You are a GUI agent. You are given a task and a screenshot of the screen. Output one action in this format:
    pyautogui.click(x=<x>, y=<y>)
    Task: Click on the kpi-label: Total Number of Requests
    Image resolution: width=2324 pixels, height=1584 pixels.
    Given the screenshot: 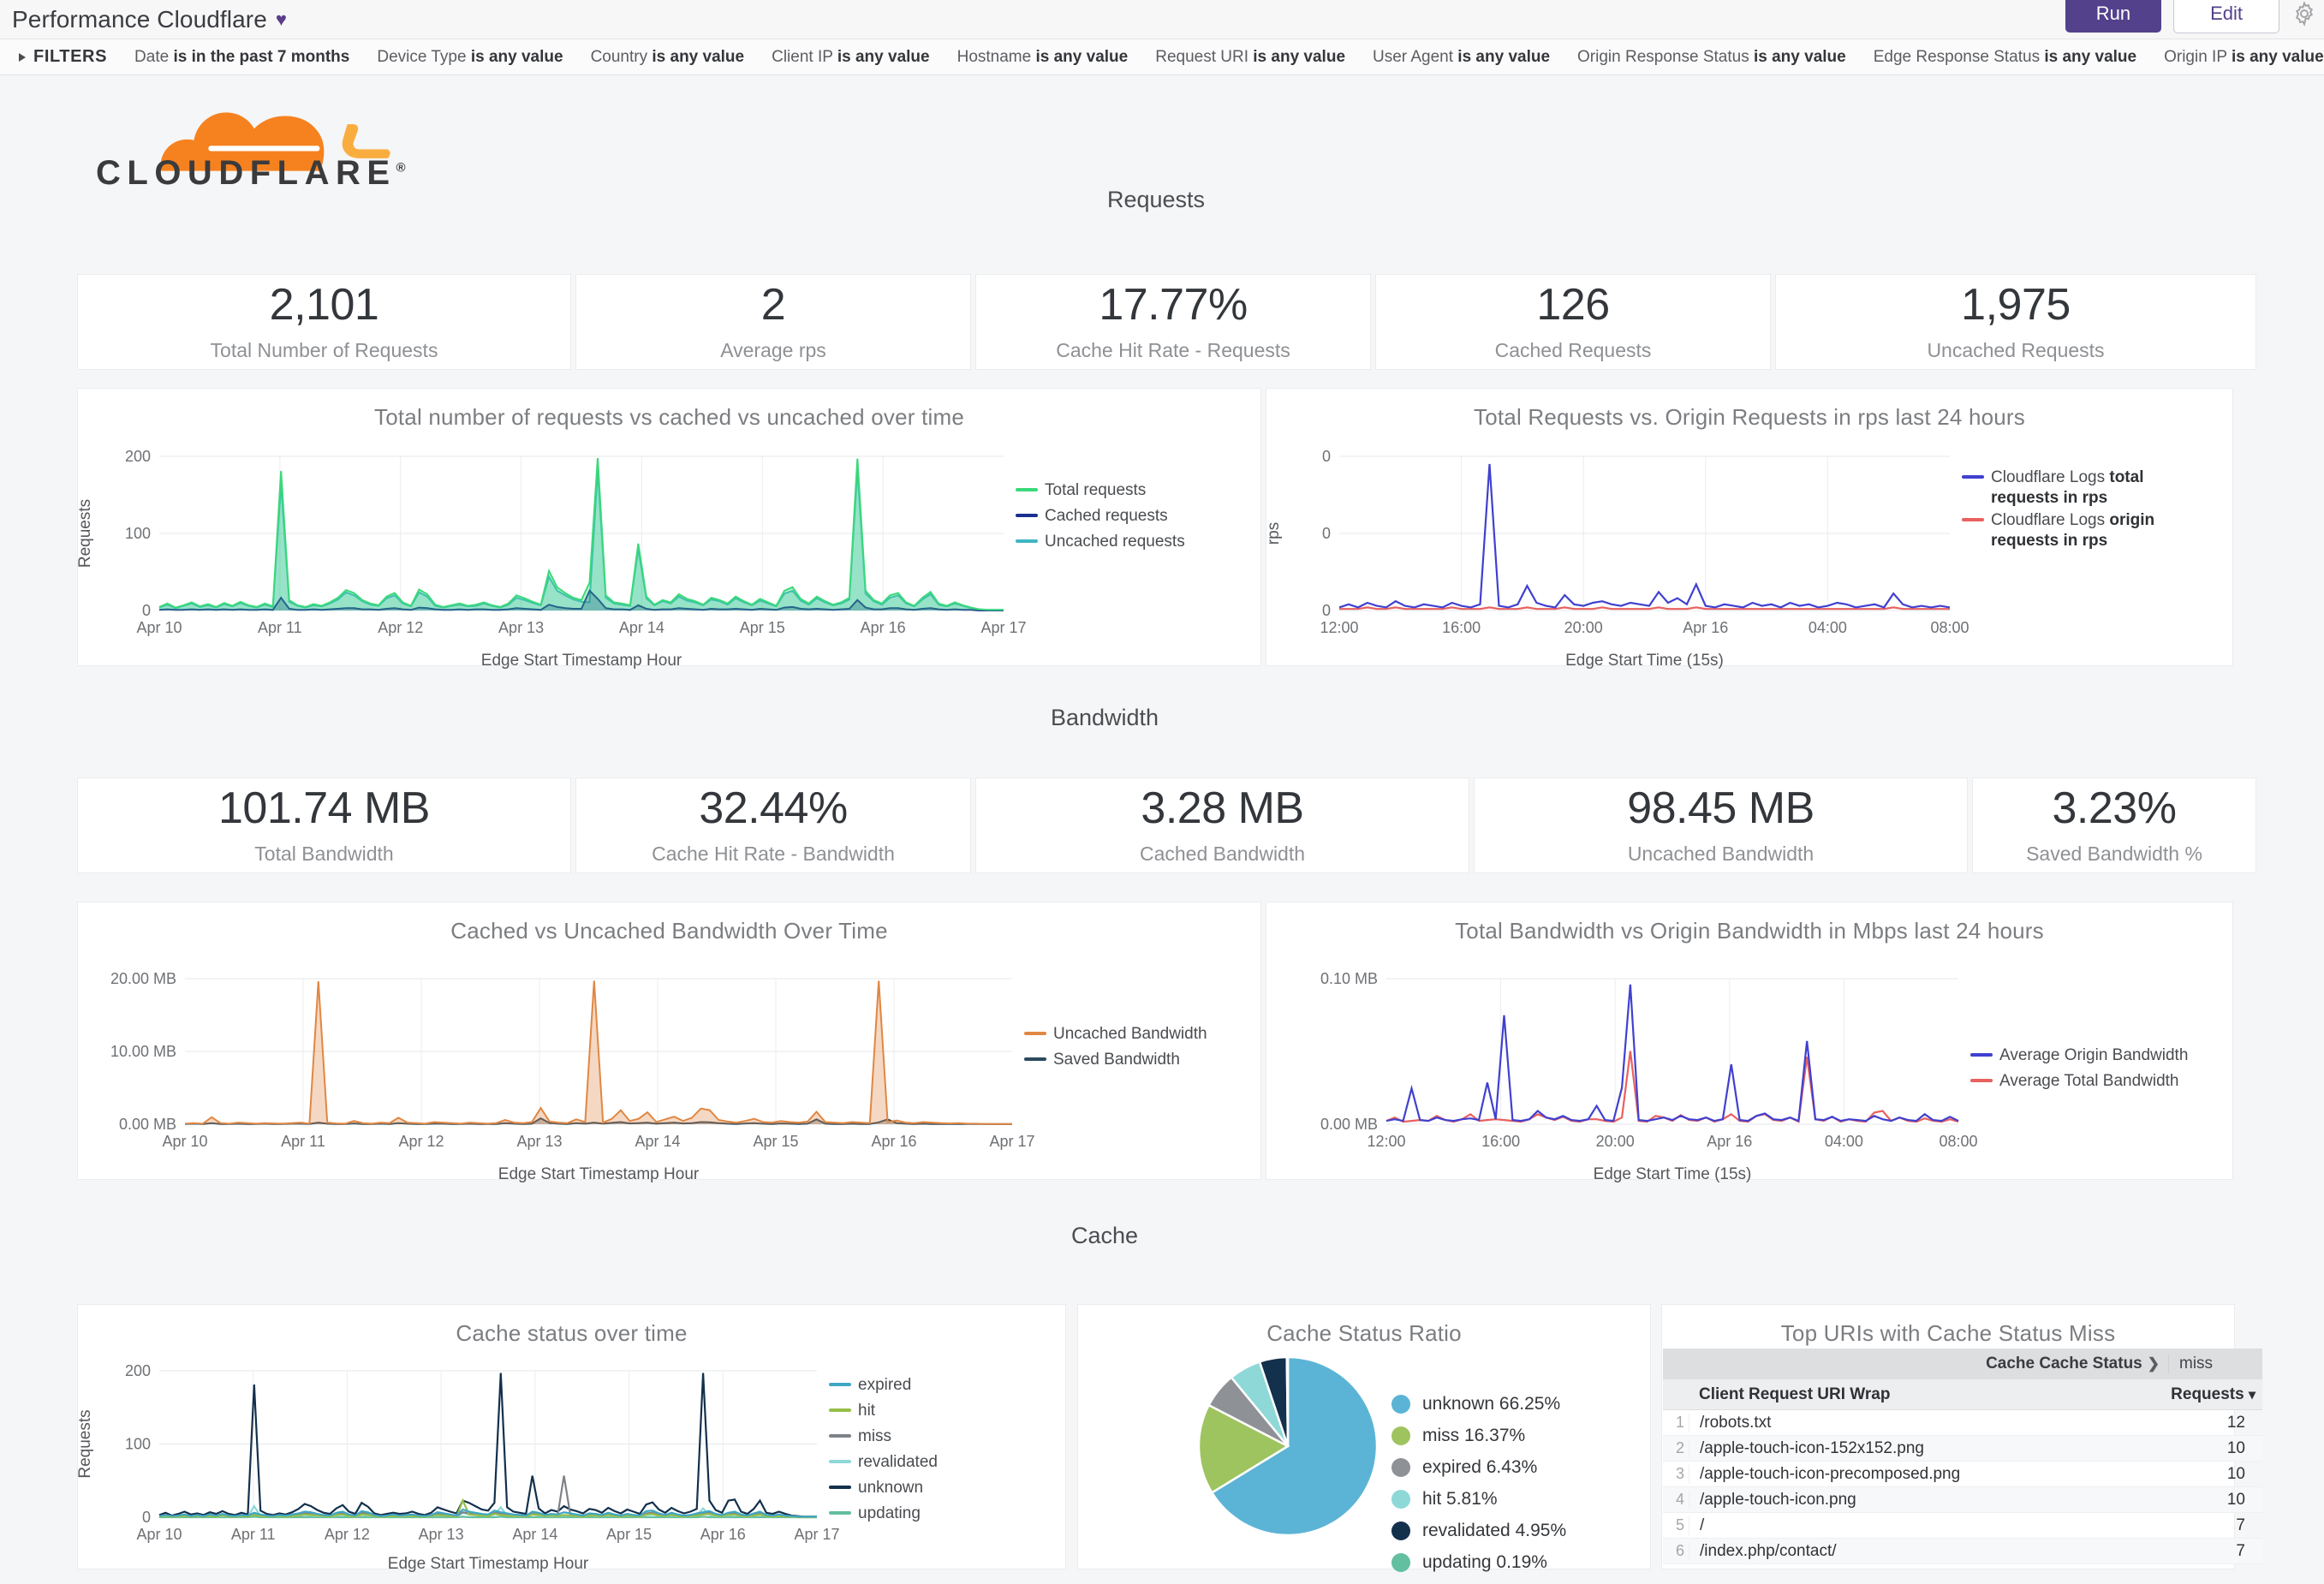 What is the action you would take?
    pyautogui.click(x=324, y=350)
    